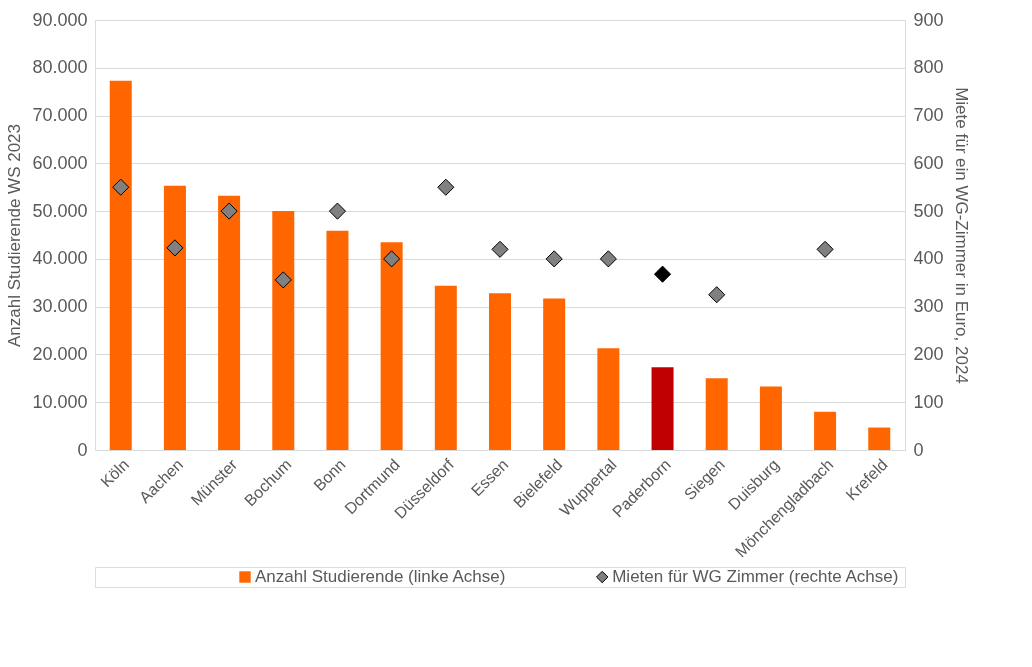  Describe the element at coordinates (60, 19) in the screenshot. I see `y-tick-label: 90.000` at that location.